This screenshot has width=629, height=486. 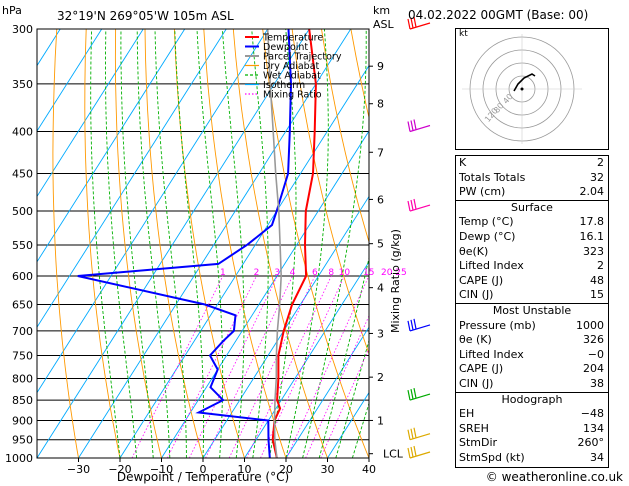 What do you see at coordinates (380, 199) in the screenshot?
I see `km-tick-label: 6` at bounding box center [380, 199].